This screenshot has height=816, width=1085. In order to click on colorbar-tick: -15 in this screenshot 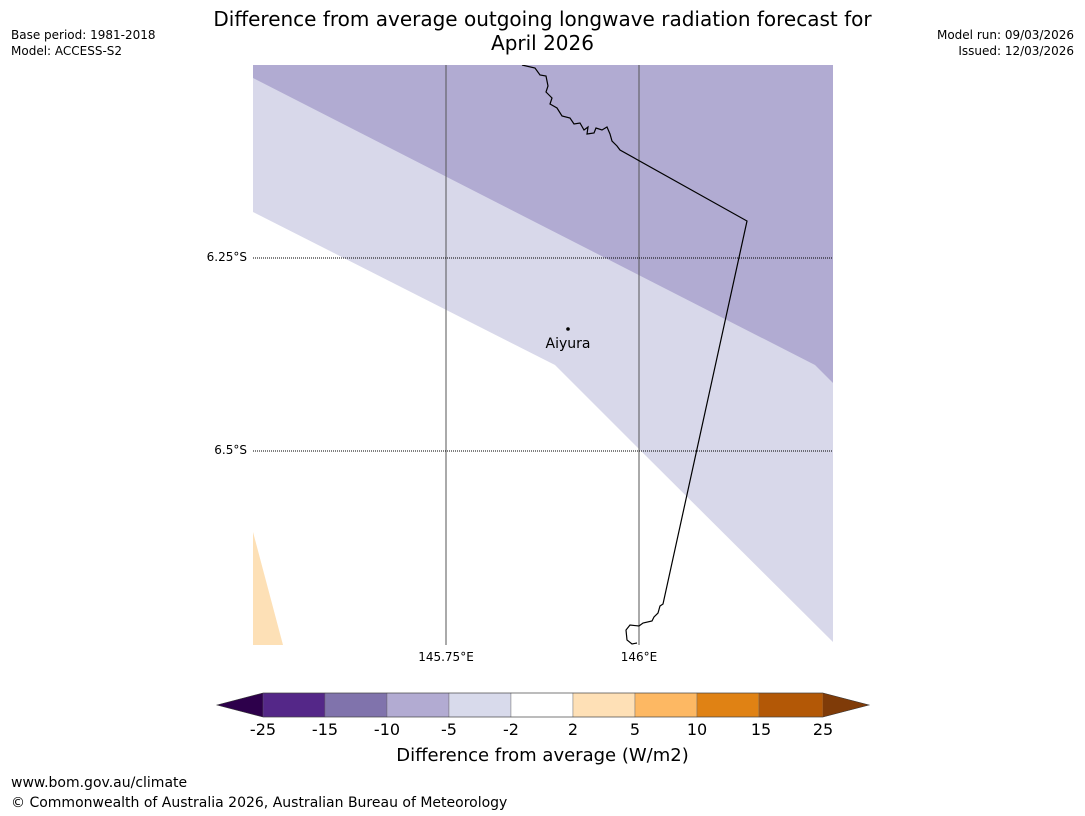, I will do `click(325, 729)`.